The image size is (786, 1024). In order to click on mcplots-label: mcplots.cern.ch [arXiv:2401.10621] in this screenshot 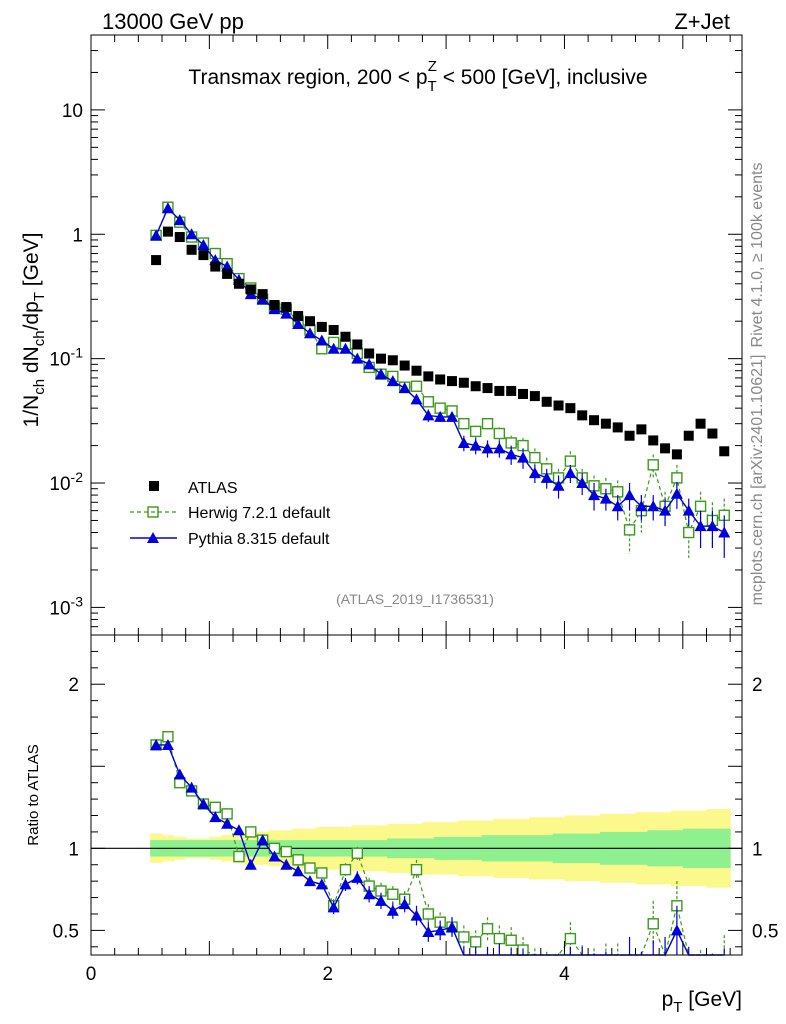, I will do `click(757, 480)`.